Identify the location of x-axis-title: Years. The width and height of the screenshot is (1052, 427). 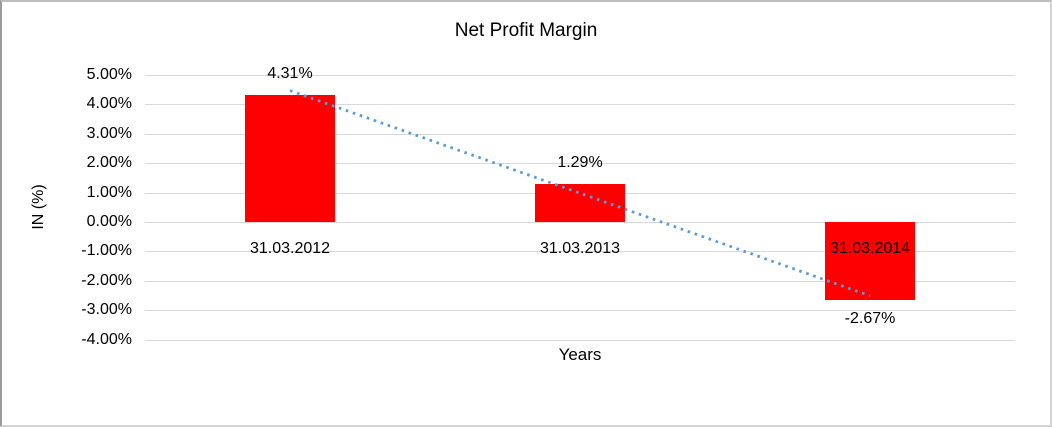
(580, 354).